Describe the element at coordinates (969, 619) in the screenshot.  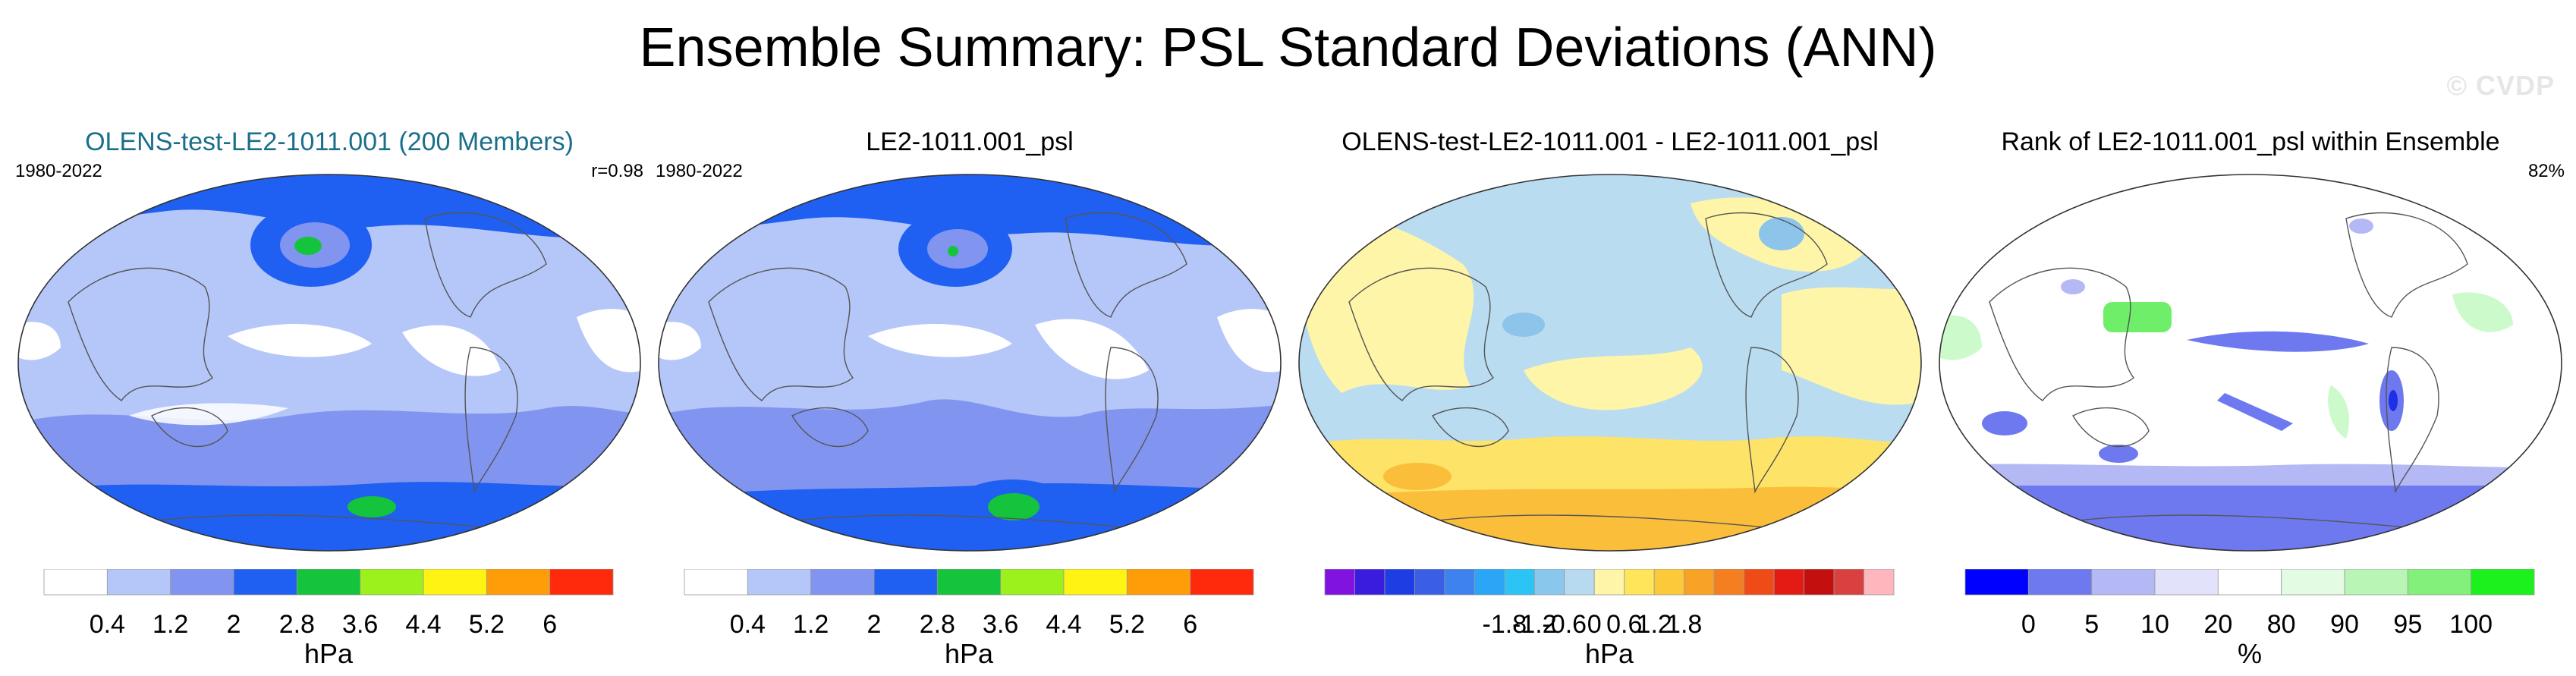
I see `colorbar-panel-1: 0.4 1.2 2 2.8 3.6 4.4 5.2 6 hPa` at that location.